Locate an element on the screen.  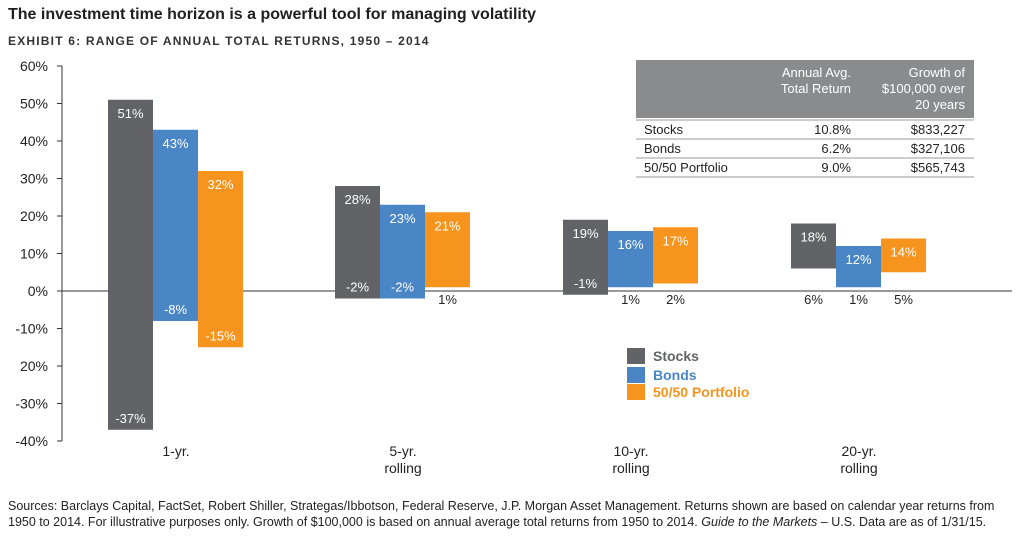
data-label-high: 16% is located at coordinates (630, 244).